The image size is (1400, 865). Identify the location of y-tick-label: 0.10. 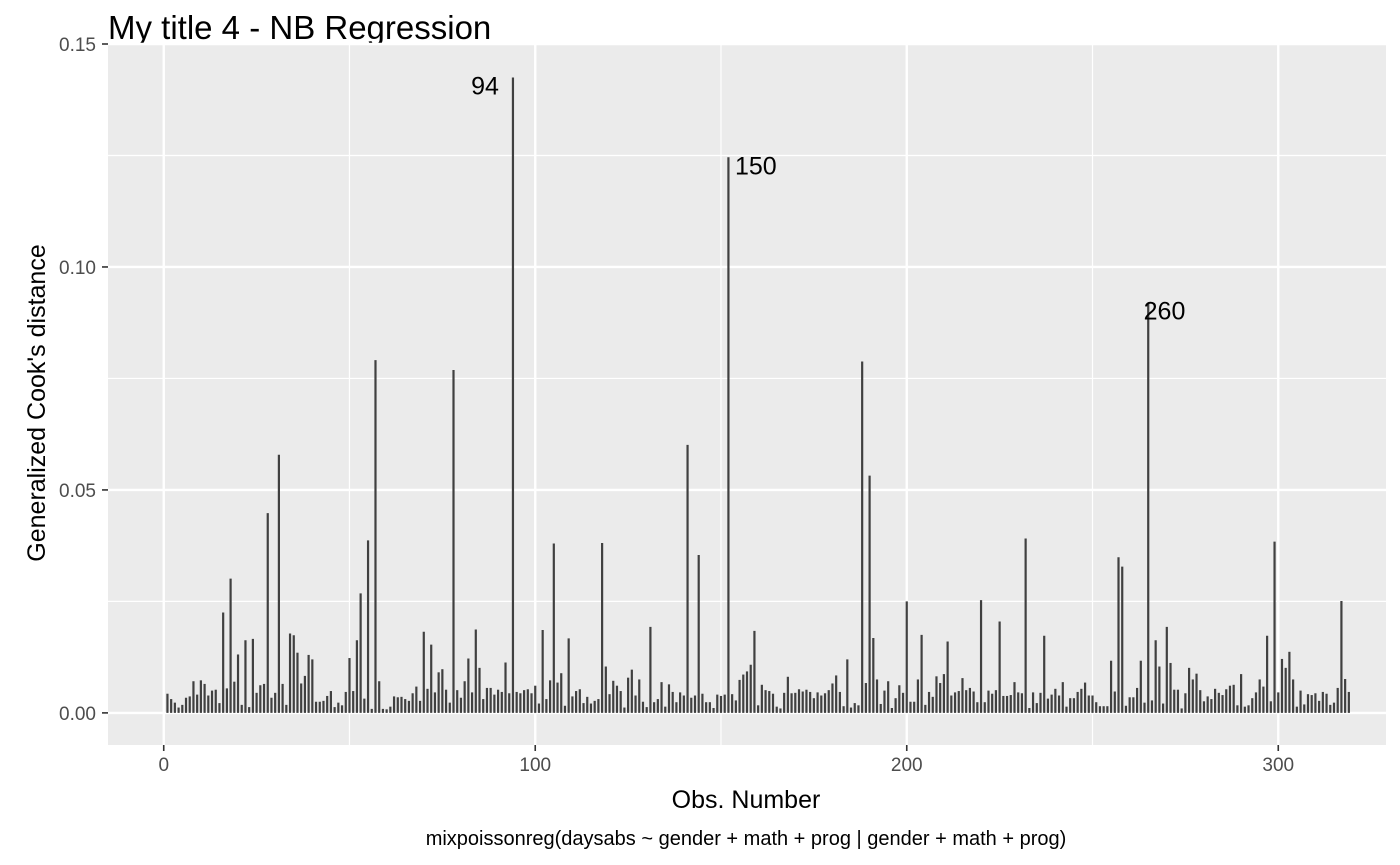
(77, 268).